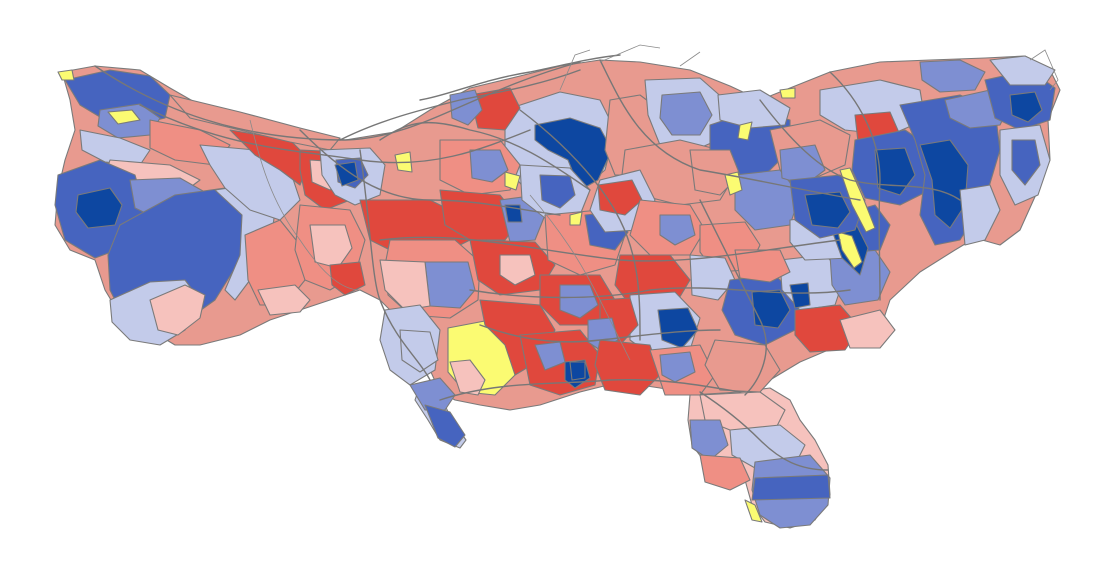  What do you see at coordinates (99, 208) in the screenshot?
I see `region-sf-core` at bounding box center [99, 208].